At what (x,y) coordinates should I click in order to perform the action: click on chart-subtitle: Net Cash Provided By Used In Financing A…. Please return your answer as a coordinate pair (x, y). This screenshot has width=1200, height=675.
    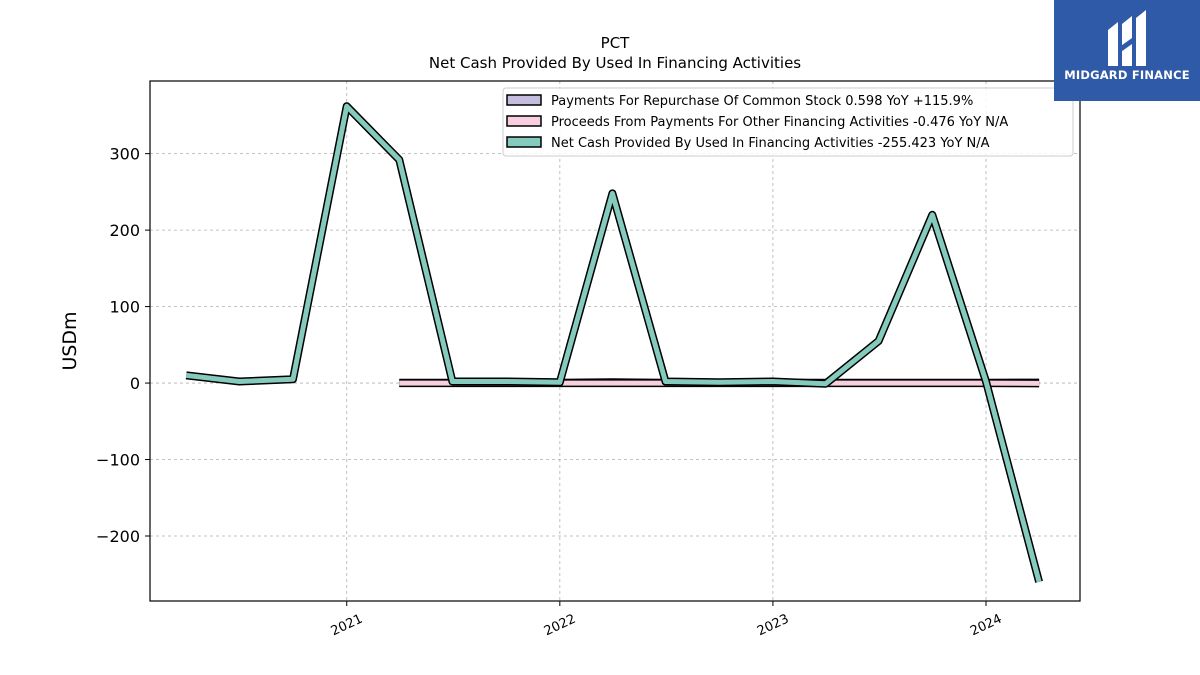
    Looking at the image, I should click on (615, 63).